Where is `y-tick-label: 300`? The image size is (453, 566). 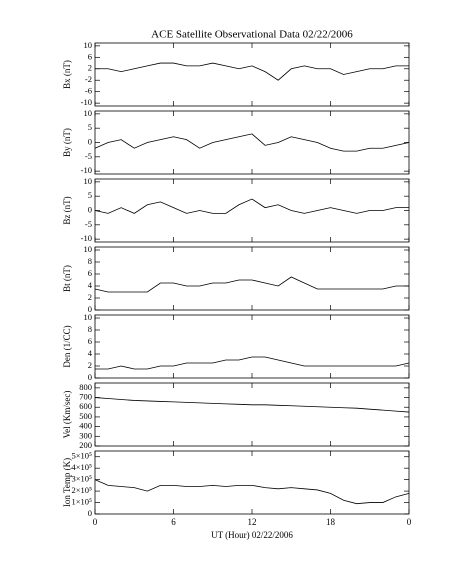 y-tick-label: 300 is located at coordinates (85, 435).